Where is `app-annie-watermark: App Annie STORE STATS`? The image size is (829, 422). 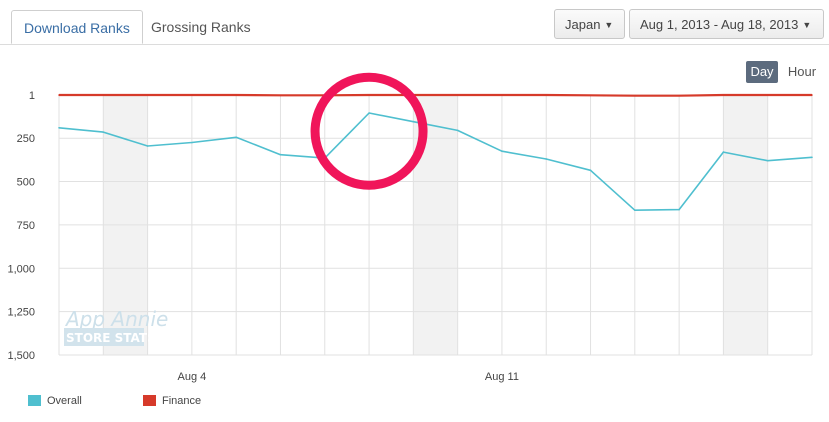
app-annie-watermark: App Annie STORE STATS is located at coordinates (116, 326).